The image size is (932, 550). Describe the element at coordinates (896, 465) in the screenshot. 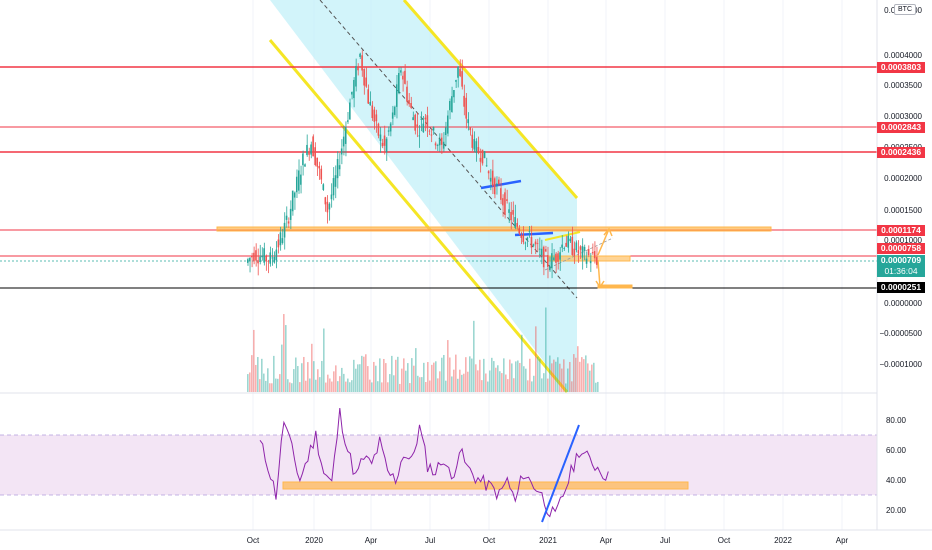

I see `rsi-axis: 80.00 60.00 40.00 20.00` at that location.